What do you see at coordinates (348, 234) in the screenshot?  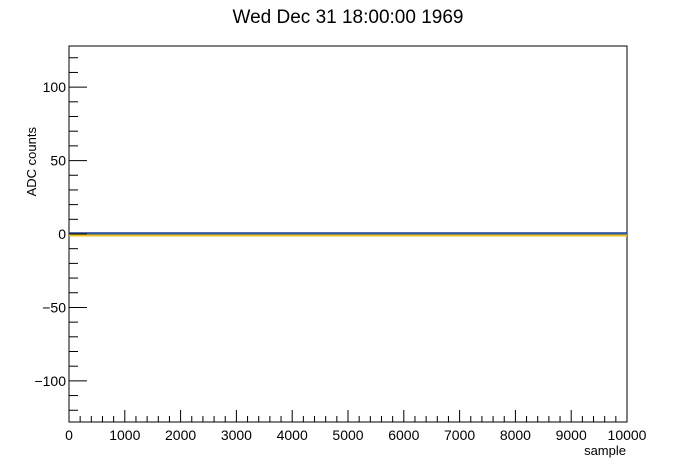 I see `series-layer` at bounding box center [348, 234].